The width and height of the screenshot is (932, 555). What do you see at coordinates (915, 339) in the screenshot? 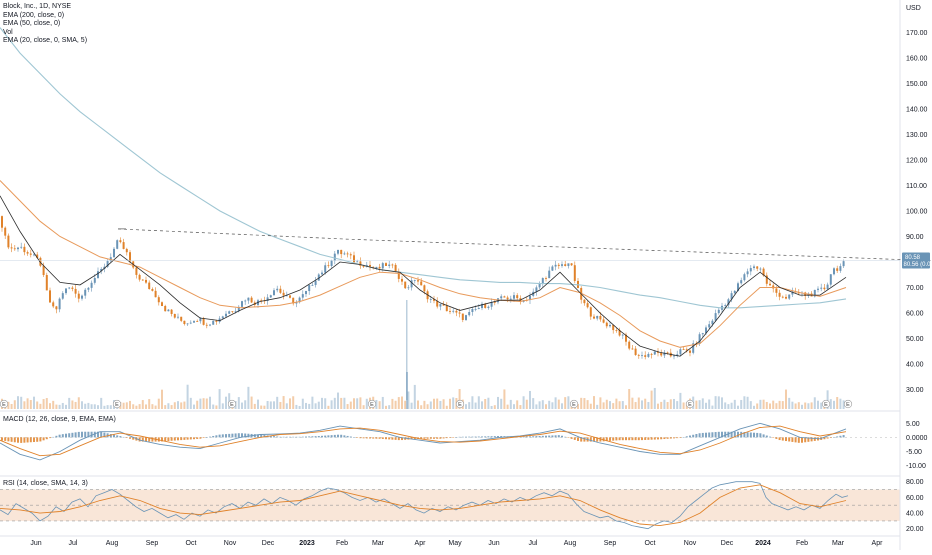
I see `price-tick-label: 50.00` at bounding box center [915, 339].